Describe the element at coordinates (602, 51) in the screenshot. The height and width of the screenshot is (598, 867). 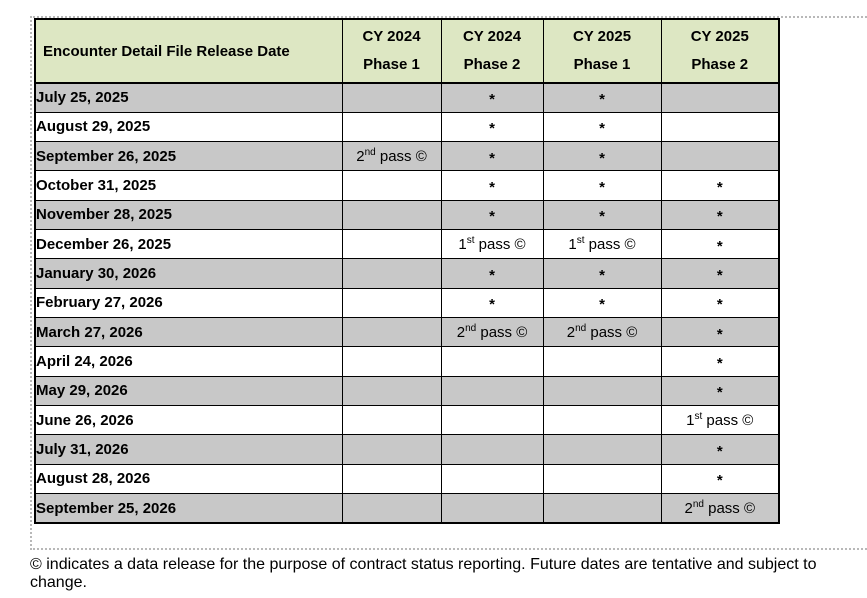
I see `column-header-cy2025-phase1: CY 2025 Phase 1` at that location.